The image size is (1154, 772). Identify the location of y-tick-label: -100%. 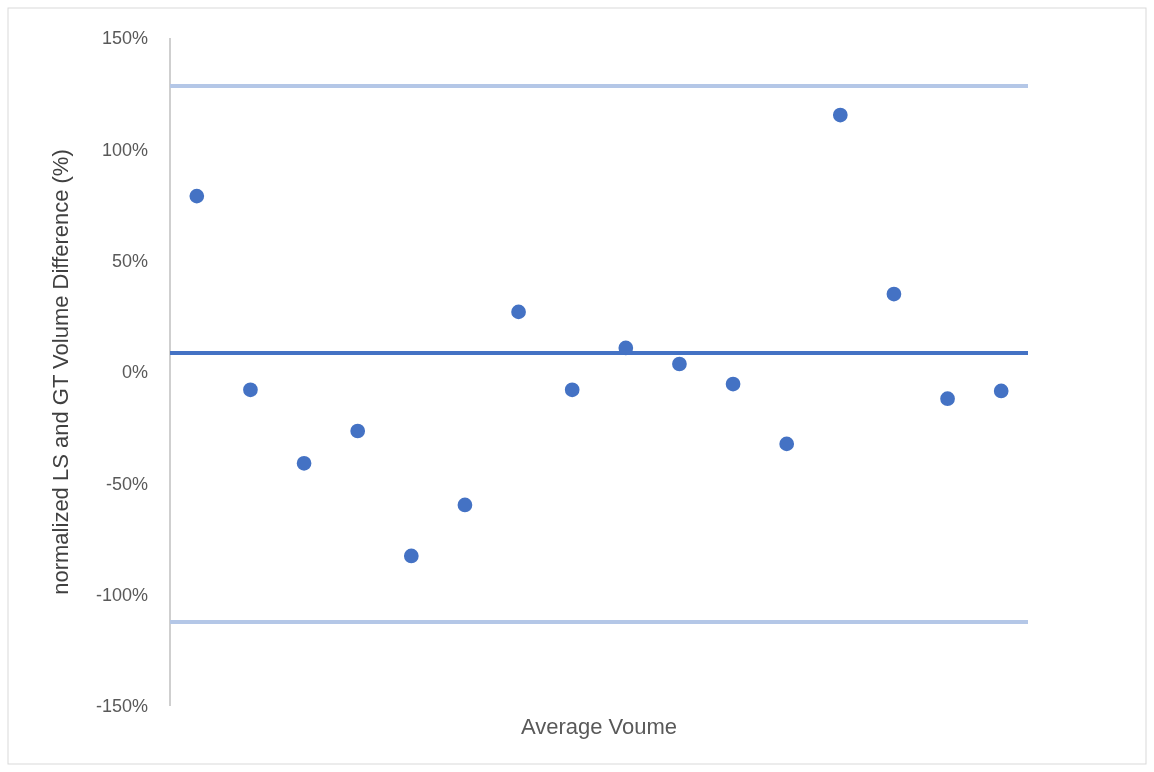
(121, 594).